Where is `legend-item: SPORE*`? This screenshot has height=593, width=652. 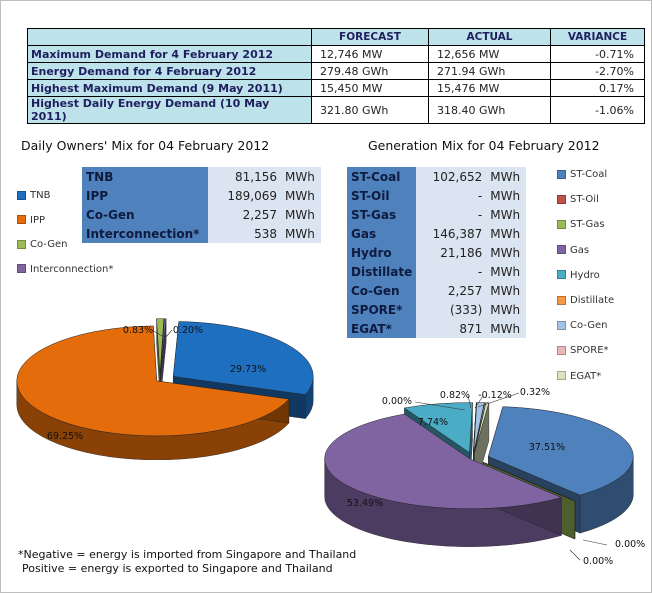
legend-item: SPORE* is located at coordinates (583, 350).